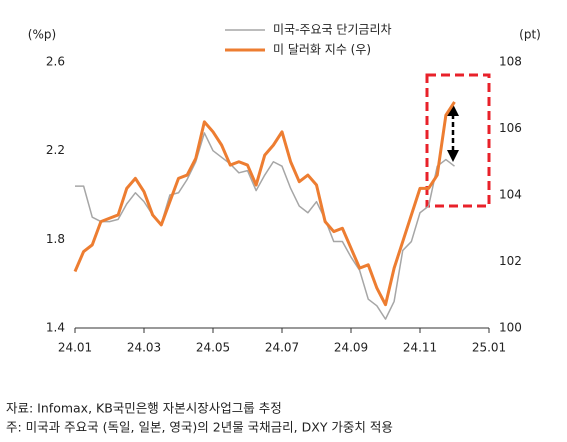 The image size is (567, 442). Describe the element at coordinates (55, 62) in the screenshot. I see `y-tick-label: 2.6` at that location.